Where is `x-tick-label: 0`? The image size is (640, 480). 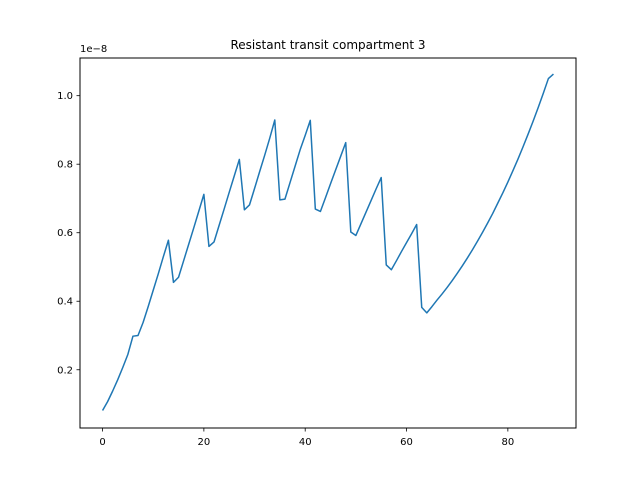 x-tick-label: 0 is located at coordinates (102, 442).